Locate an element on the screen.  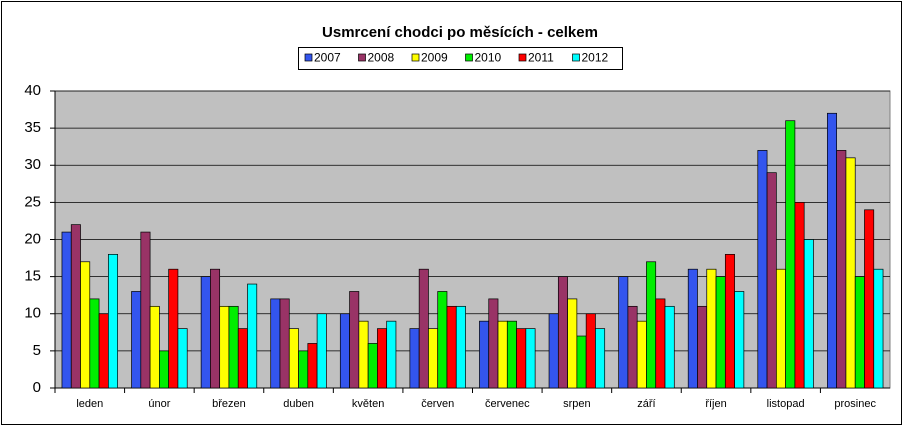
chart-title: Usmrcení chodci po měsících - celkem is located at coordinates (460, 32).